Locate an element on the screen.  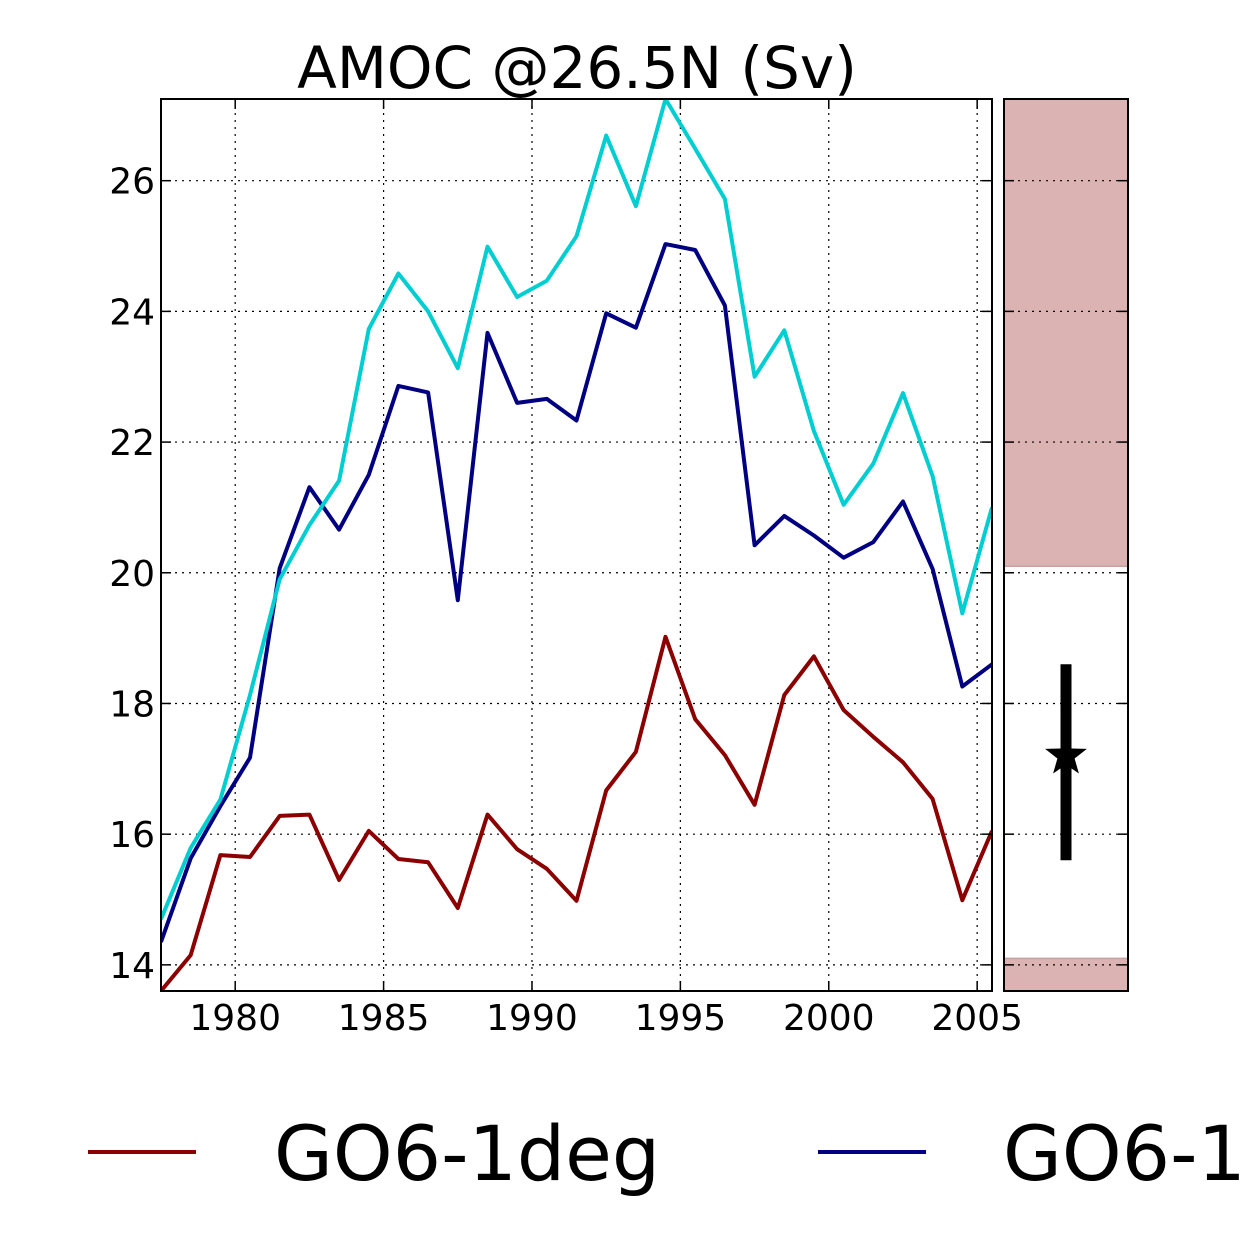
y-tick-label: 22 is located at coordinates (132, 443).